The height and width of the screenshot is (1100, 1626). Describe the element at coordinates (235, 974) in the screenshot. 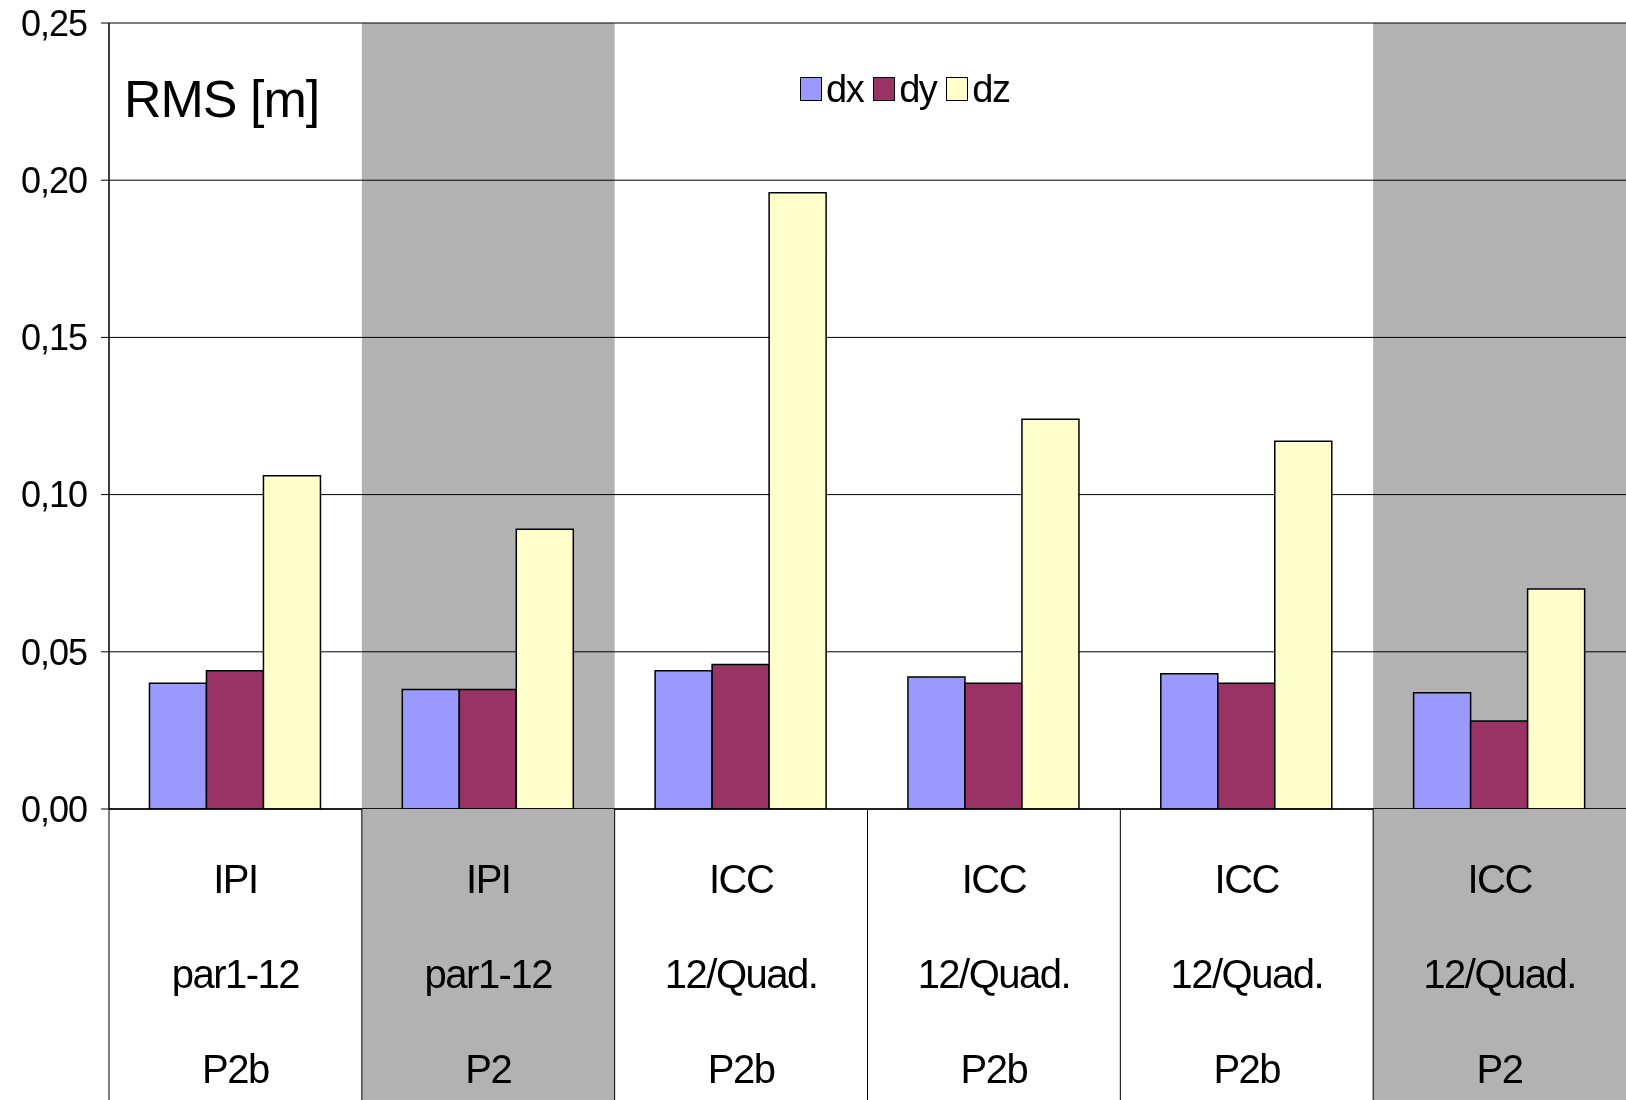

I see `category-label: IPI par1-12 P2b` at that location.